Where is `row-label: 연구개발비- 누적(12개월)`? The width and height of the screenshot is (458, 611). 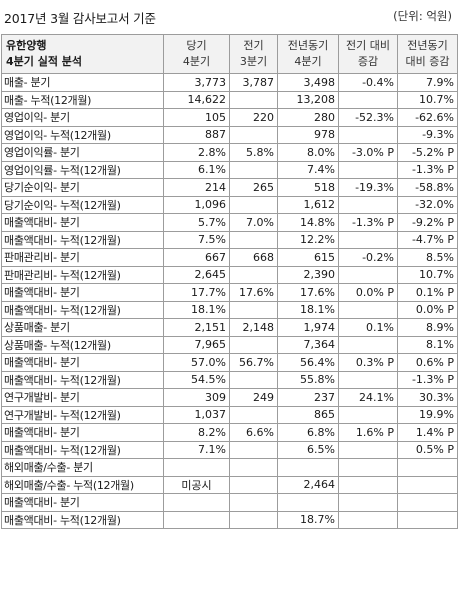 row-label: 연구개발비- 누적(12개월) is located at coordinates (82, 414).